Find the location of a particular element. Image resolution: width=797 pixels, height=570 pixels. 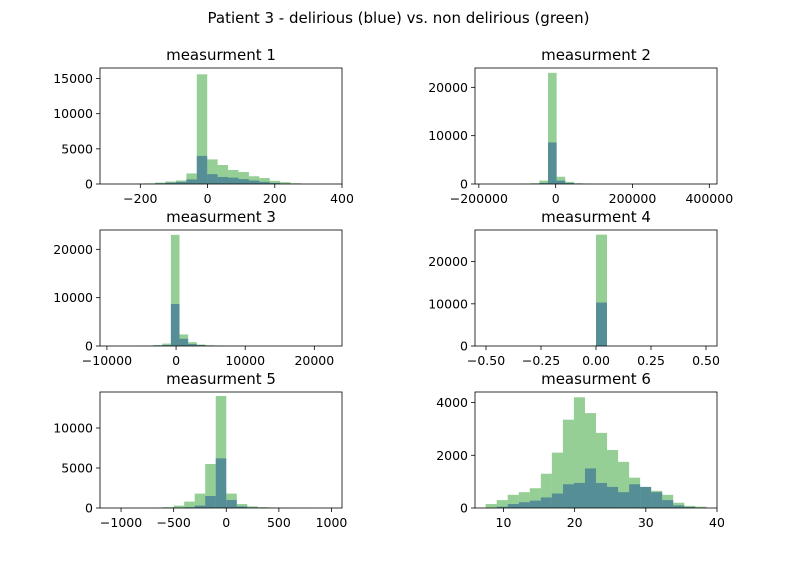

x-tick-label: 20 is located at coordinates (575, 522).